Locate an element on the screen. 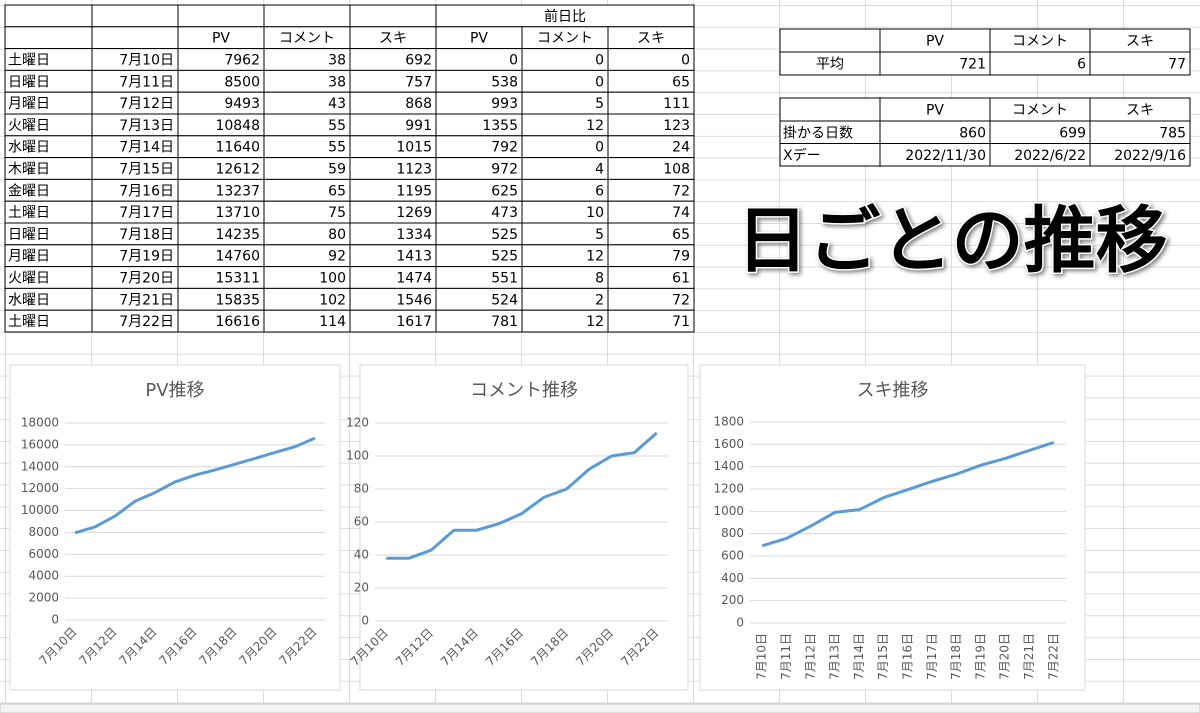 The width and height of the screenshot is (1200, 713). cell-text: 781 is located at coordinates (504, 322).